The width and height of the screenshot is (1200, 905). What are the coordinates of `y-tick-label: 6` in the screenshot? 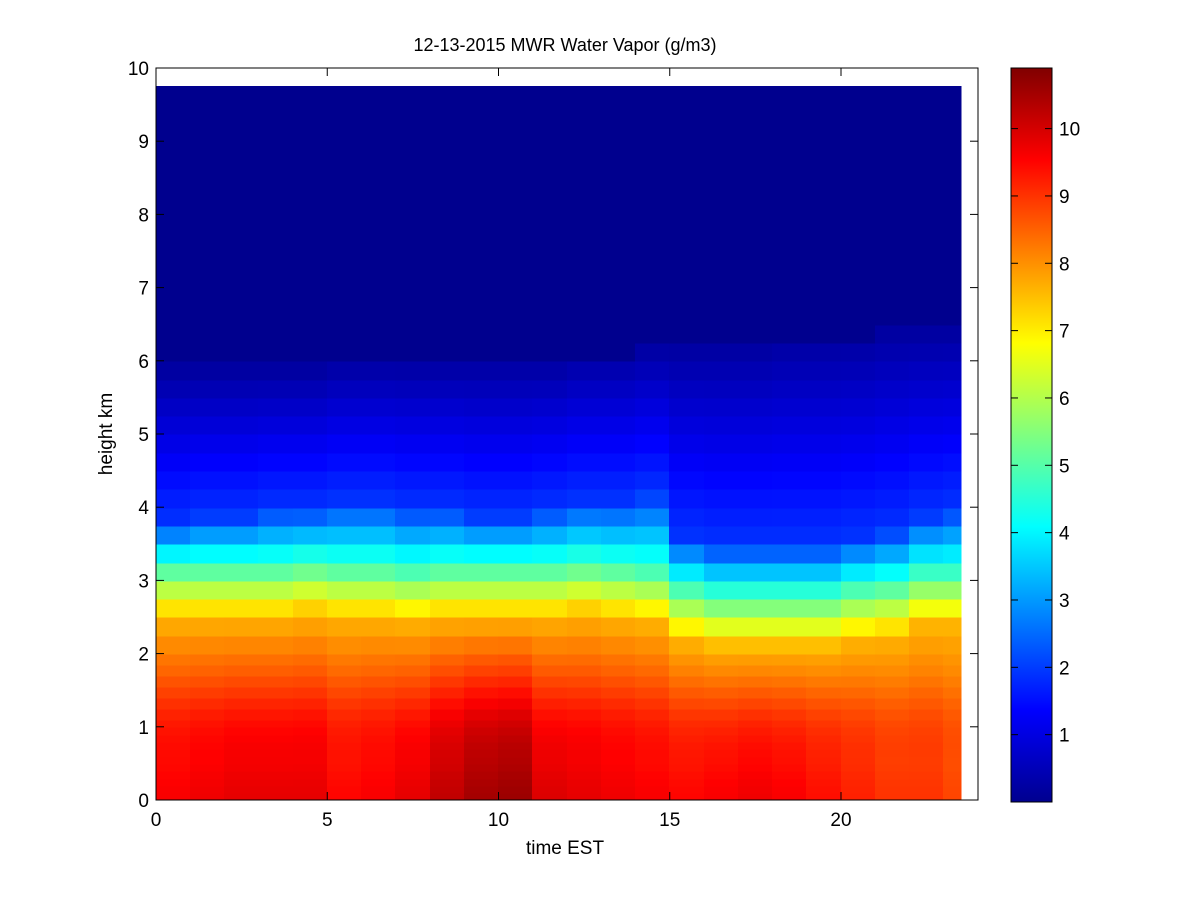 It's located at (143, 362).